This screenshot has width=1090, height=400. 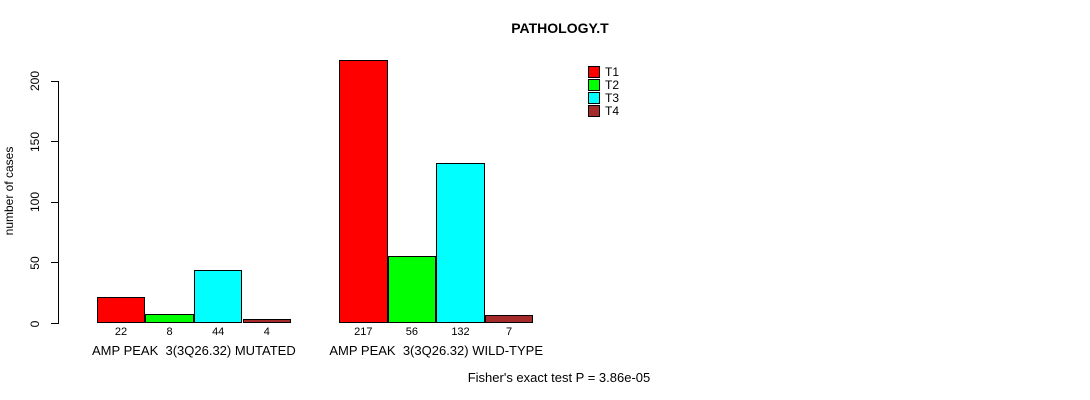 What do you see at coordinates (560, 28) in the screenshot?
I see `chart-title: PATHOLOGY.T` at bounding box center [560, 28].